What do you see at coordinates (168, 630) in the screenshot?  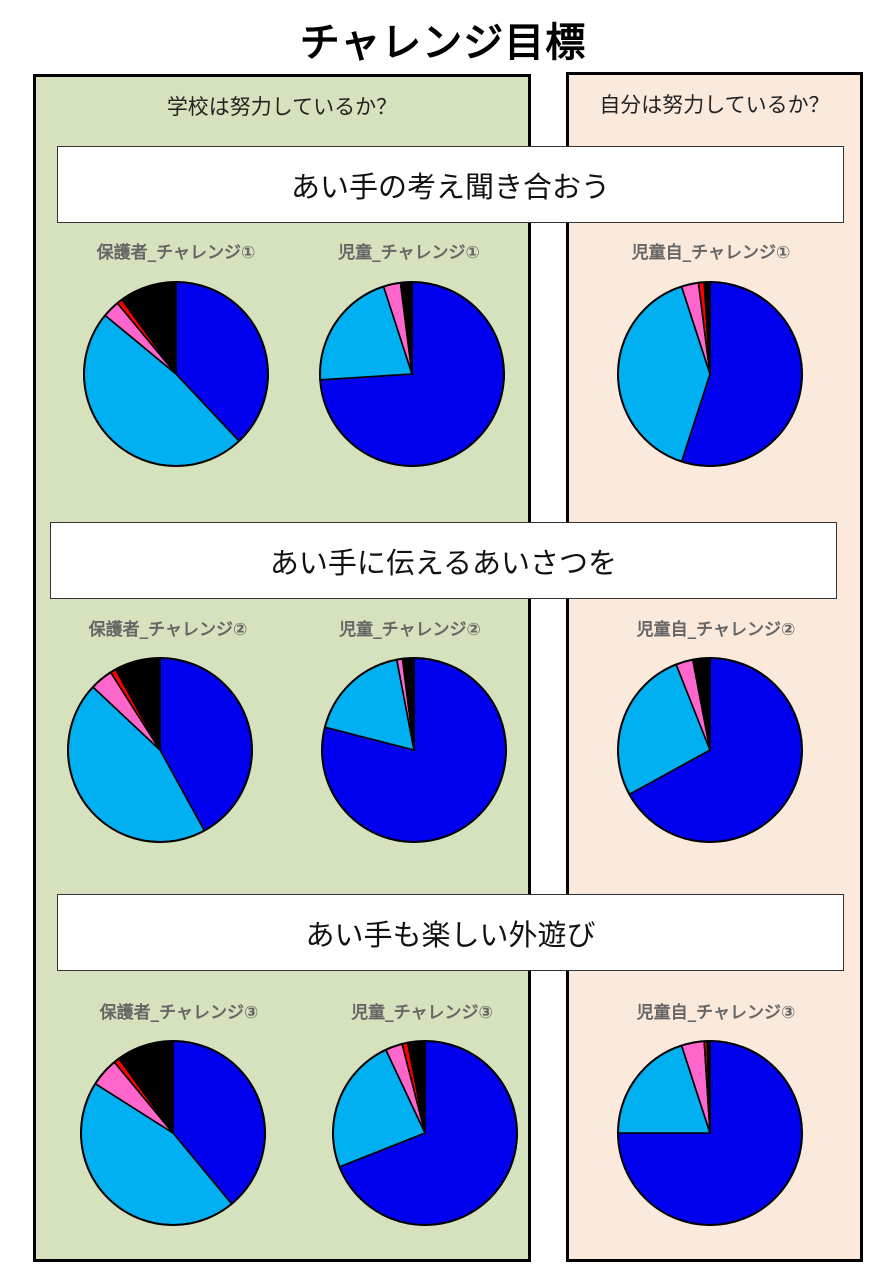 I see `pie-title-parent-2: 保護者_チャレンジ②` at bounding box center [168, 630].